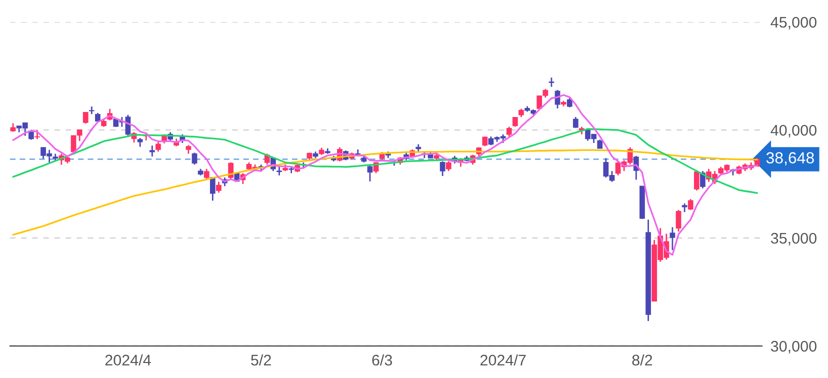  Describe the element at coordinates (793, 347) in the screenshot. I see `y-tick-label: 30,000` at that location.